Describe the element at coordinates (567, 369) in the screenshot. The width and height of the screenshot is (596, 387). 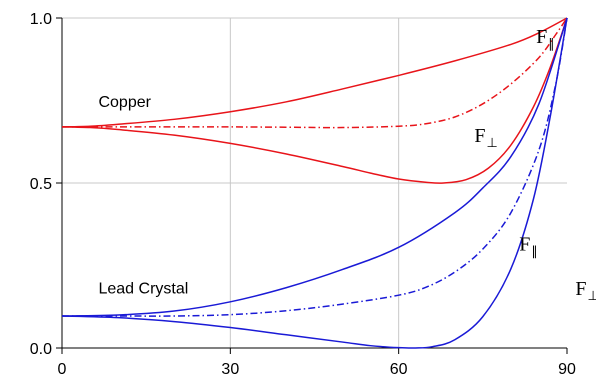
I see `x-tick-label-3: 90` at that location.